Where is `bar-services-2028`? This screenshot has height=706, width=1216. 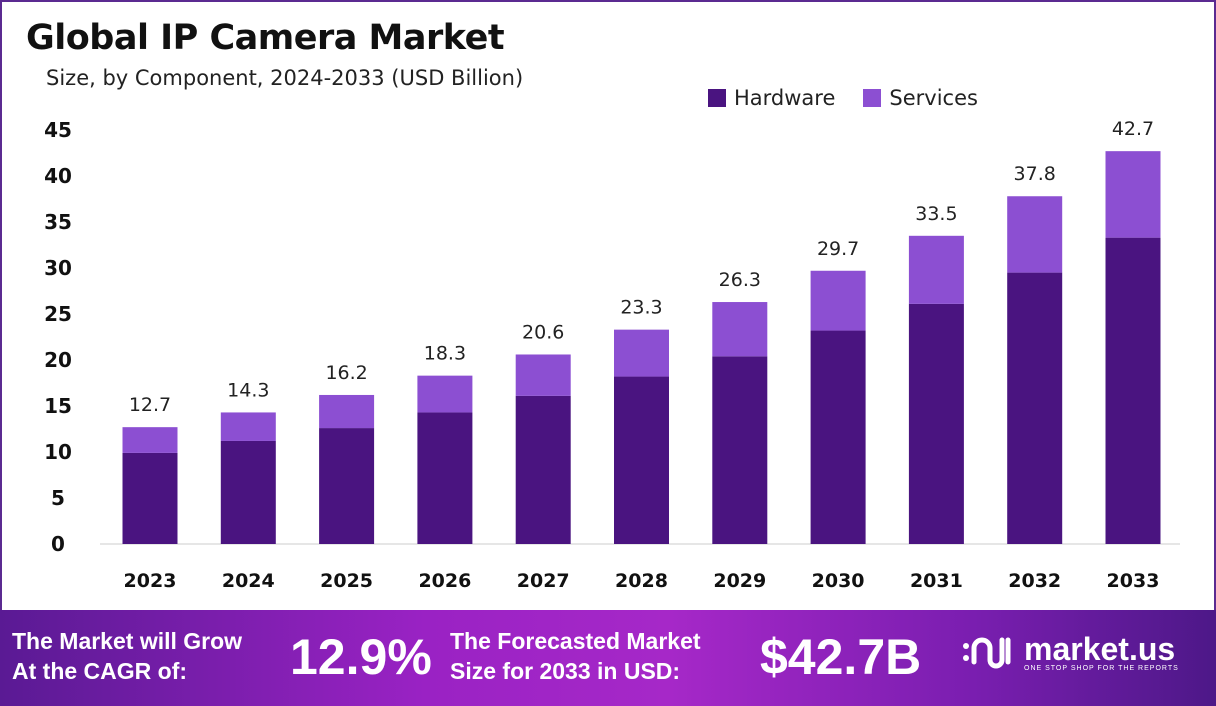
bar-services-2028 is located at coordinates (641, 353).